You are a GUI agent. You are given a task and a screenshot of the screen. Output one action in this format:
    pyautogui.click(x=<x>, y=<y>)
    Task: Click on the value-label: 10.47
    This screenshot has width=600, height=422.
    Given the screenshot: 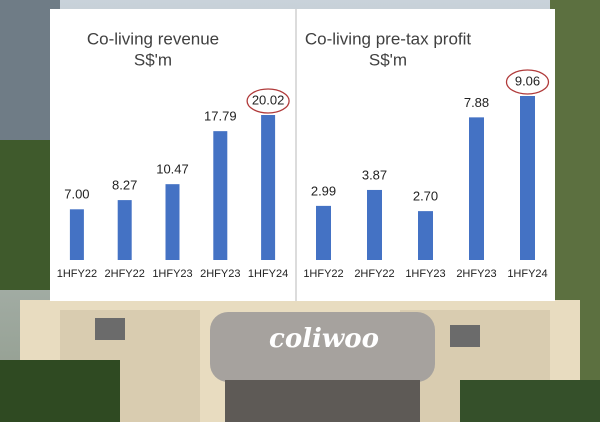 What is the action you would take?
    pyautogui.click(x=172, y=169)
    